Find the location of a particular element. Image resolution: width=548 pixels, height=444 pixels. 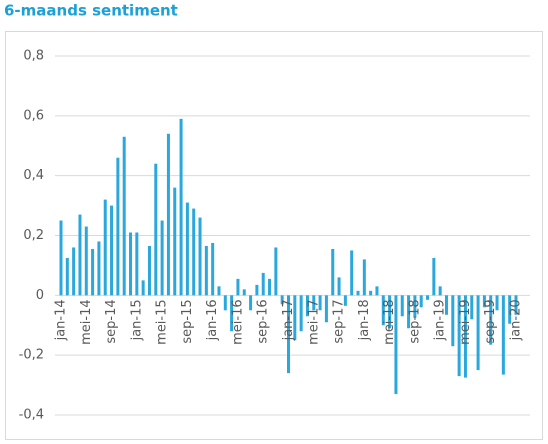

x-tick-label: mei-19 is located at coordinates (465, 322).